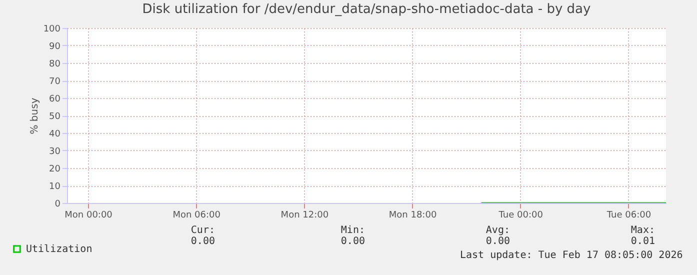 This screenshot has width=697, height=275. Describe the element at coordinates (571, 255) in the screenshot. I see `text: Last update: Tue Feb 17 08:05:00 2026` at that location.